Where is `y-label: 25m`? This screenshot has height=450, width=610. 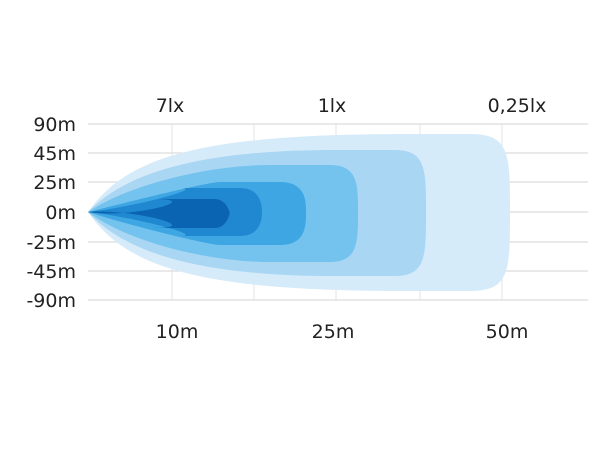 y-label: 25m is located at coordinates (54, 183).